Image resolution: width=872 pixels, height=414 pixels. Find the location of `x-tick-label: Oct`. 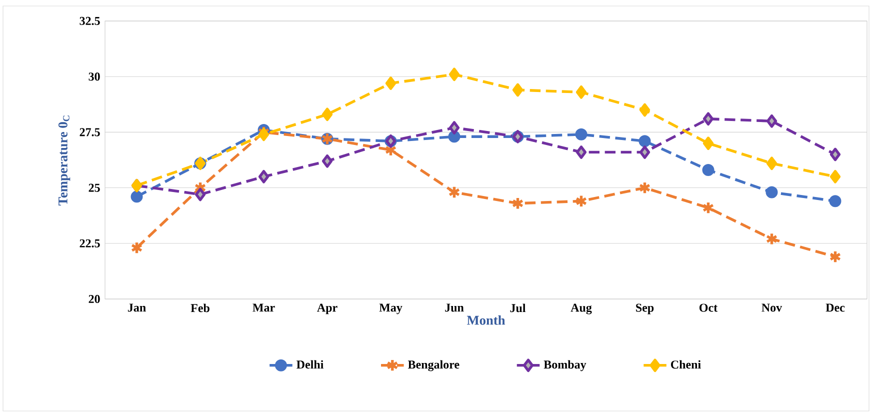

x-tick-label: Oct is located at coordinates (709, 308).